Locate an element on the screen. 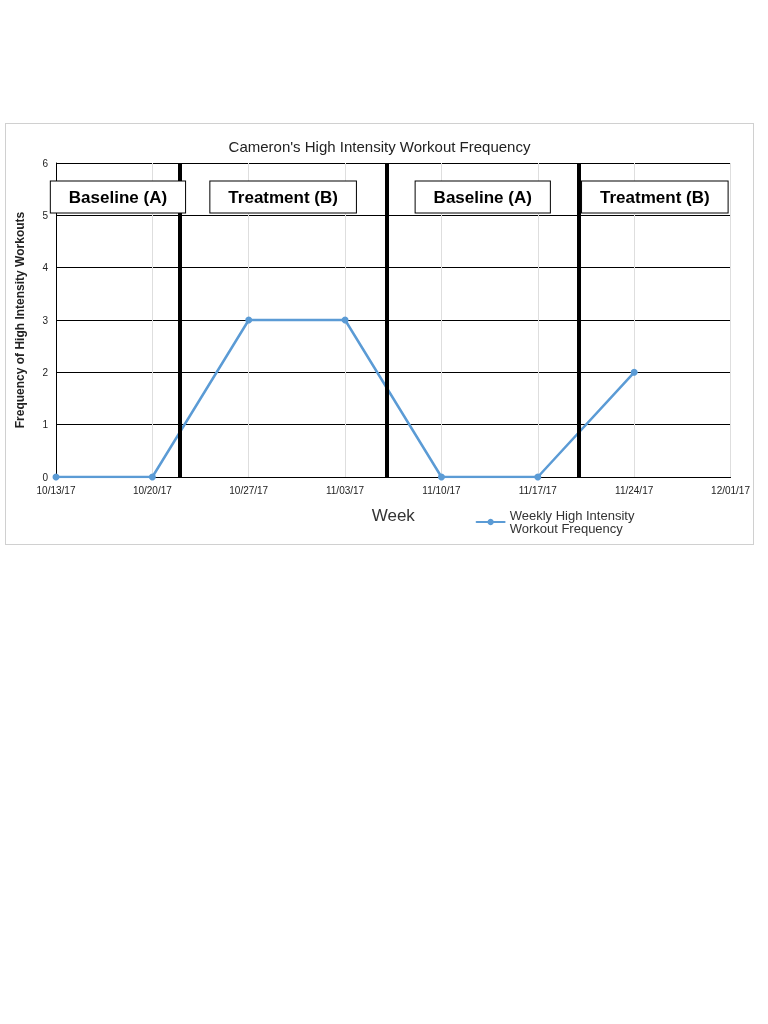  y-tick-label: 6 is located at coordinates (45, 163).